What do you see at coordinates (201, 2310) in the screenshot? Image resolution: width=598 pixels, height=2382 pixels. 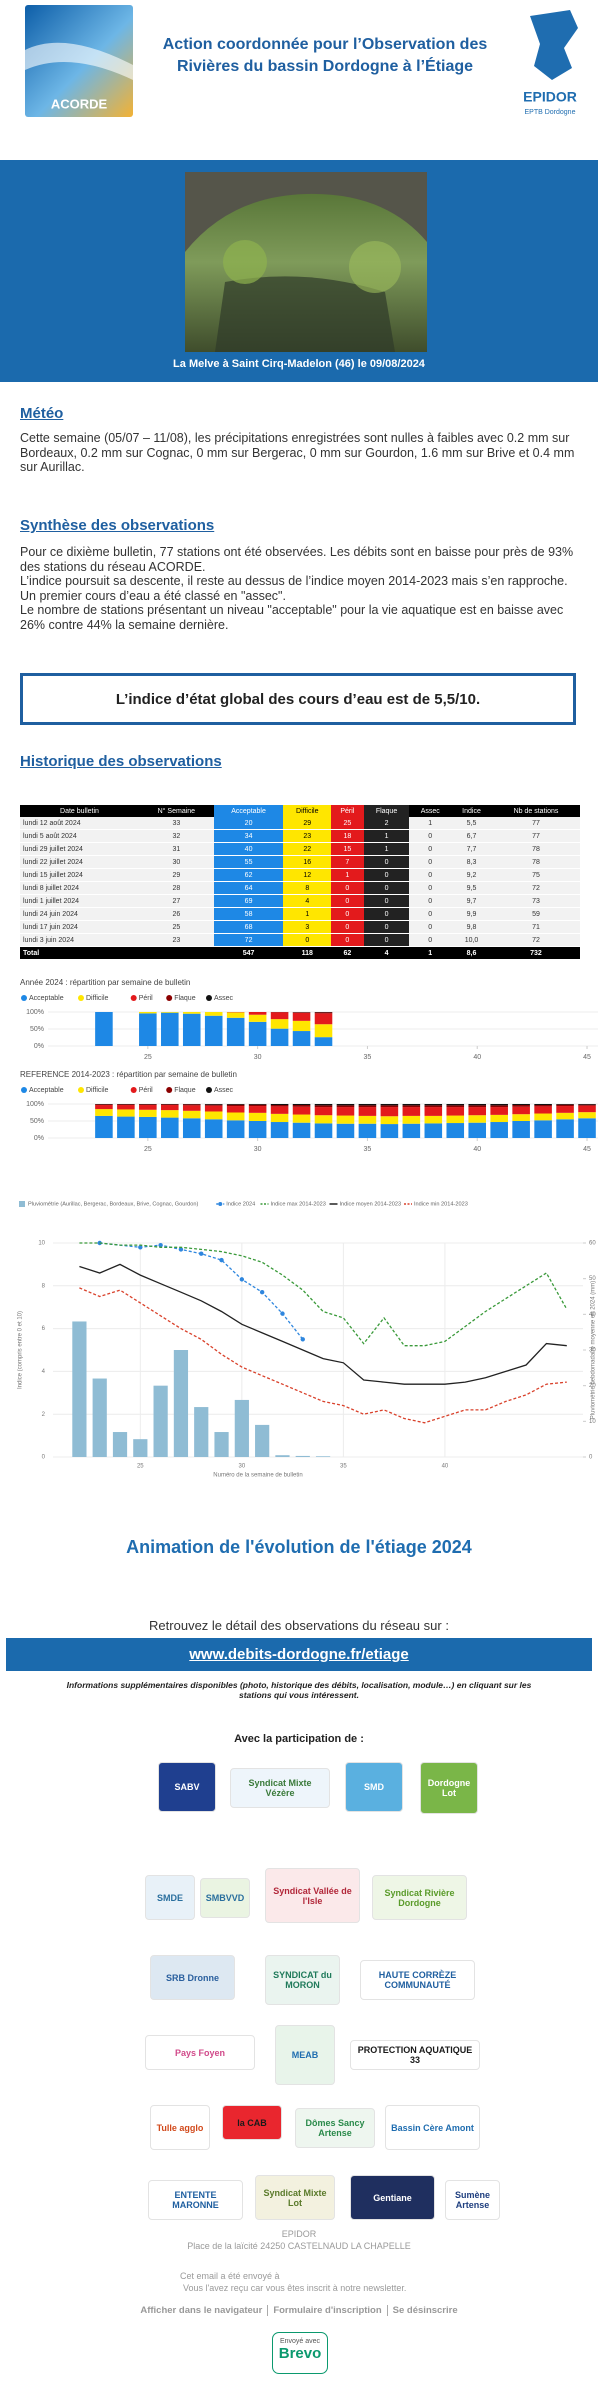 I see `footer-link: Afficher dans le navigateur` at bounding box center [201, 2310].